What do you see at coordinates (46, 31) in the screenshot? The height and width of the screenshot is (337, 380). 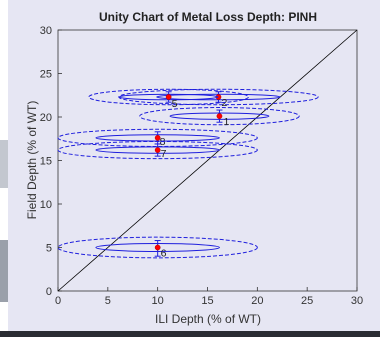 I see `y-tick-label: 30` at bounding box center [46, 31].